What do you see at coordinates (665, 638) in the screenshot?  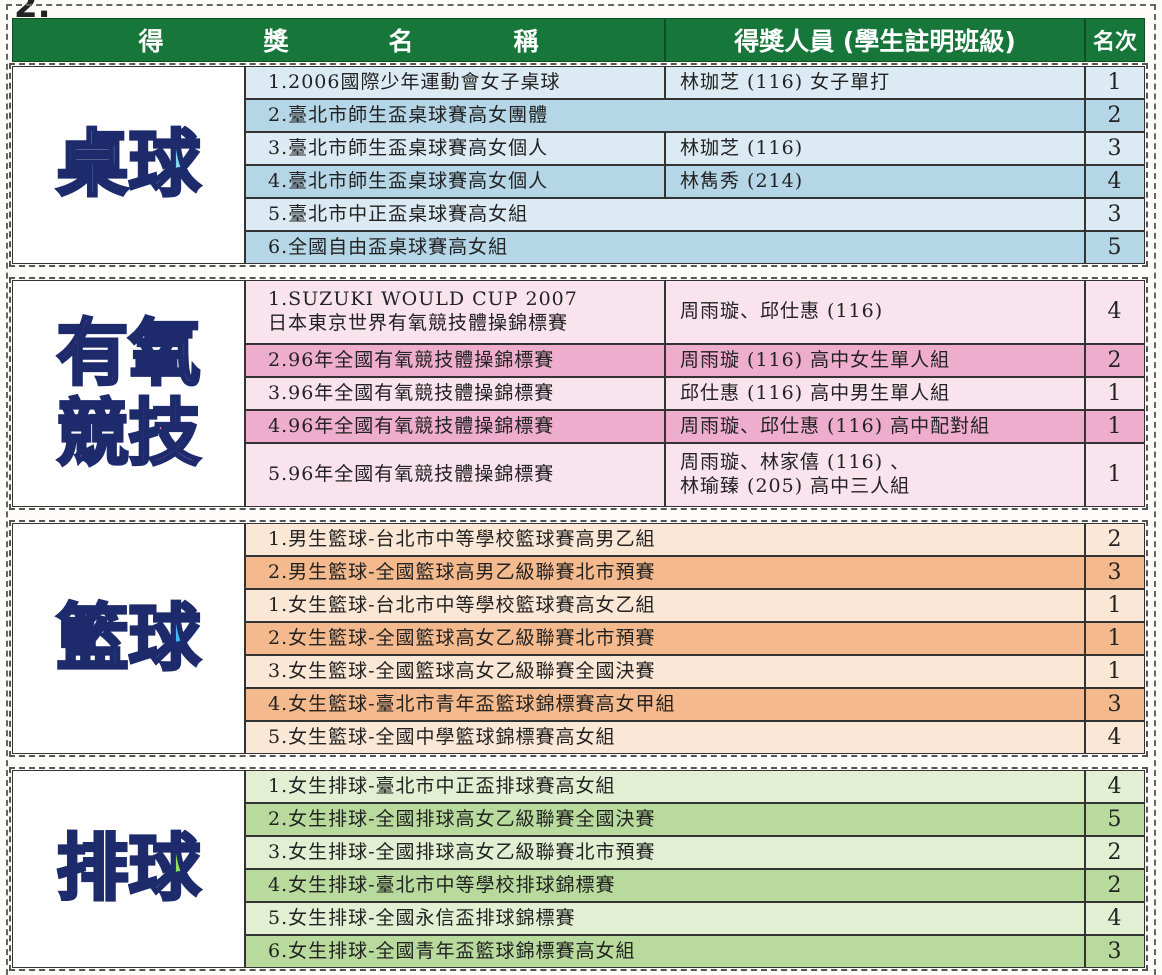 I see `award-name: 2.女生籃球-全國籃球高女乙級聯賽北市預賽` at bounding box center [665, 638].